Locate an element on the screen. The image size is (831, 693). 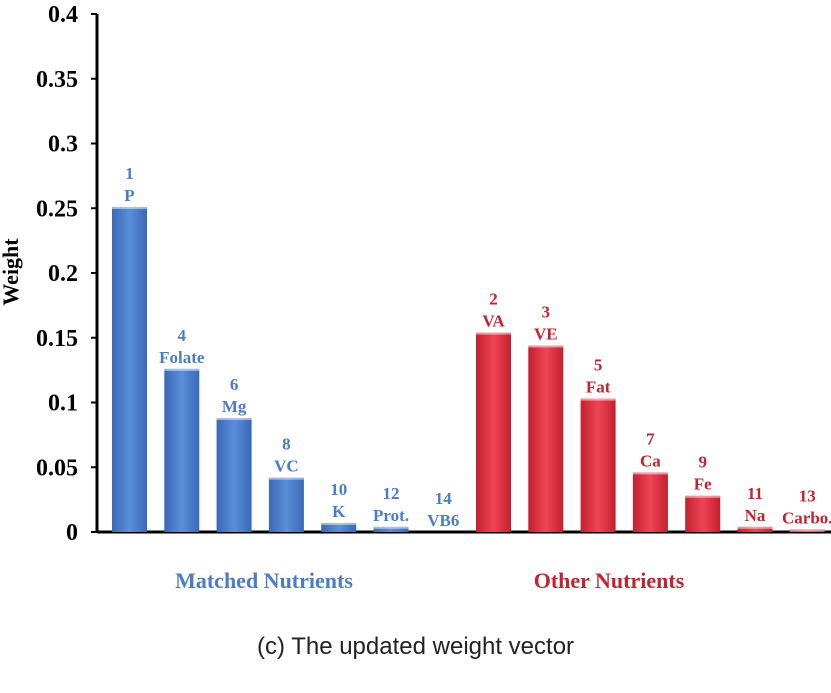
bar-name-label: VE is located at coordinates (546, 334).